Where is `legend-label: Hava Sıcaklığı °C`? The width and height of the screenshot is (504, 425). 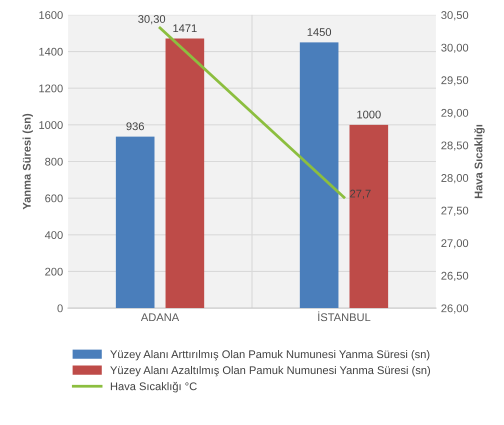
legend-label: Hava Sıcaklığı °C is located at coordinates (153, 387).